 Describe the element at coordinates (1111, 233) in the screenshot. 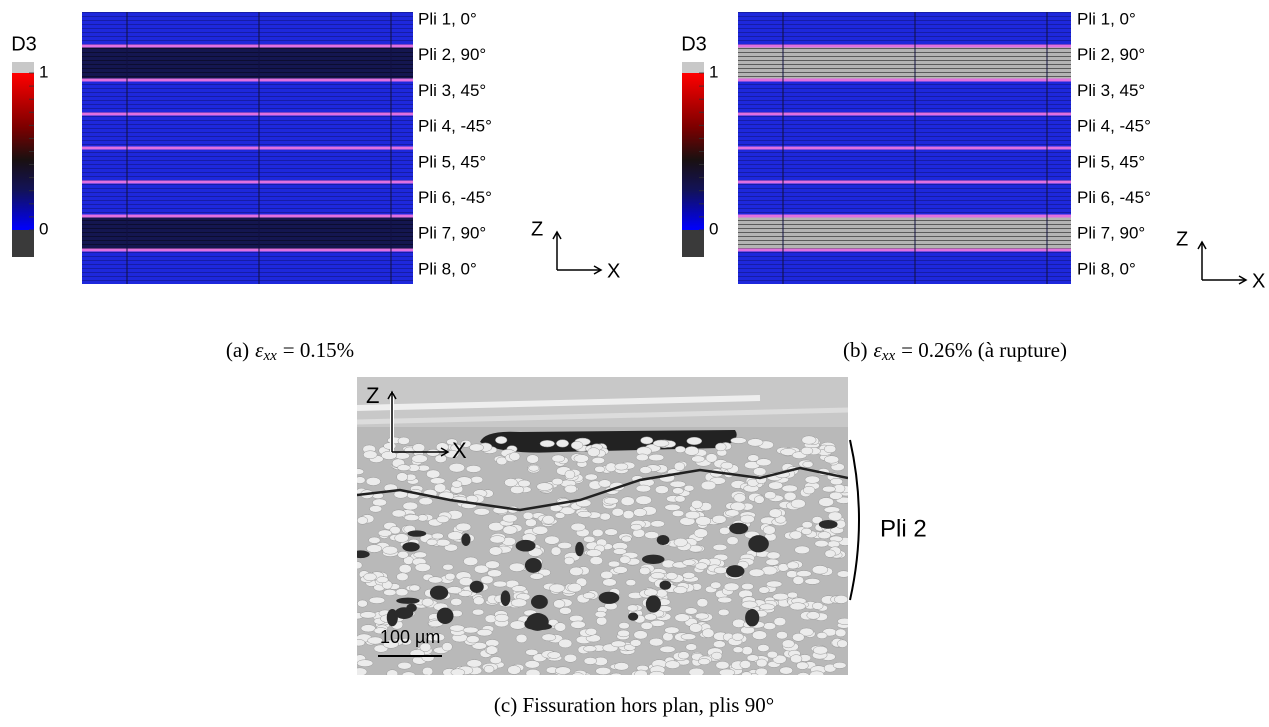

I see `ply-label: Pli 7, 90°` at that location.